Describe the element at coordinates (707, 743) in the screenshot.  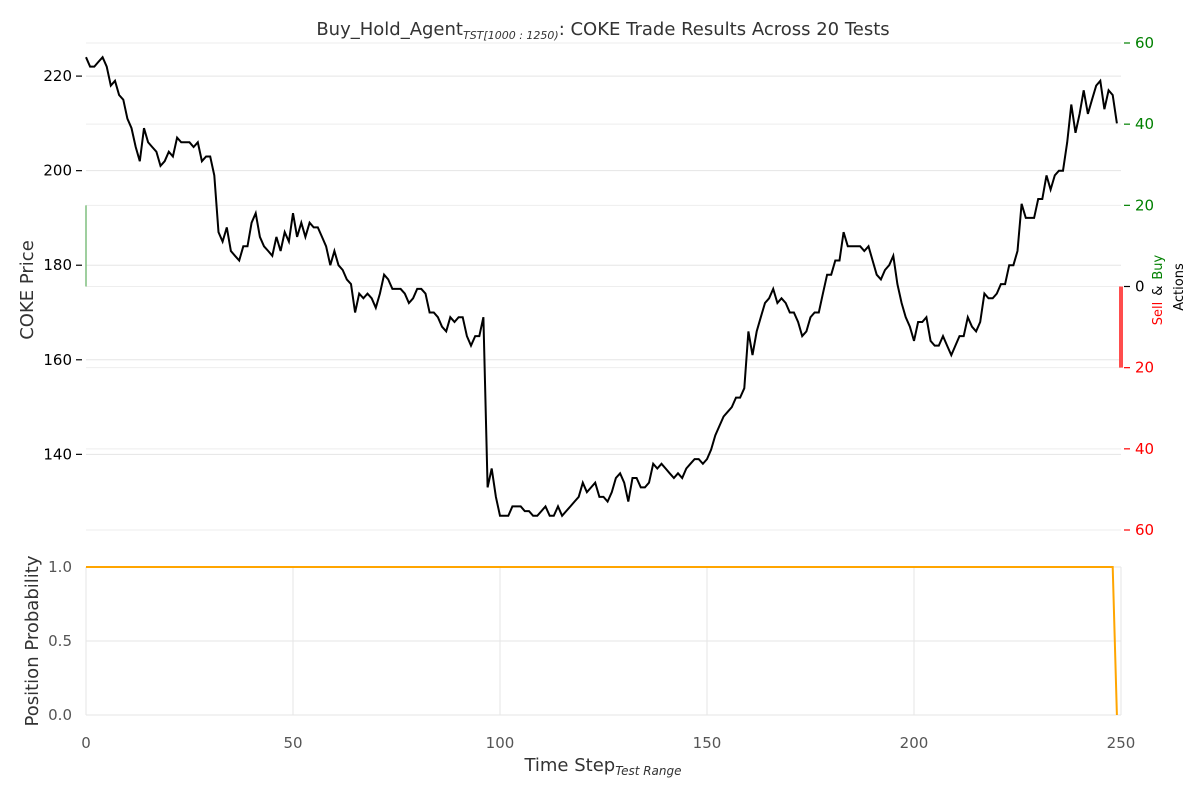
I see `x-tick-label: 150` at that location.